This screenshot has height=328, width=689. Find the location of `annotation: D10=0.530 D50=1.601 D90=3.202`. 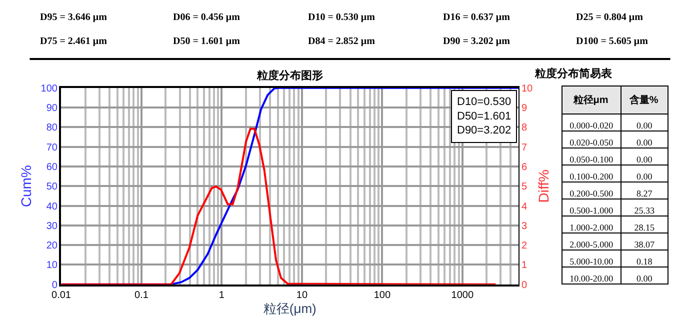

annotation: D10=0.530 D50=1.601 D90=3.202 is located at coordinates (484, 116).